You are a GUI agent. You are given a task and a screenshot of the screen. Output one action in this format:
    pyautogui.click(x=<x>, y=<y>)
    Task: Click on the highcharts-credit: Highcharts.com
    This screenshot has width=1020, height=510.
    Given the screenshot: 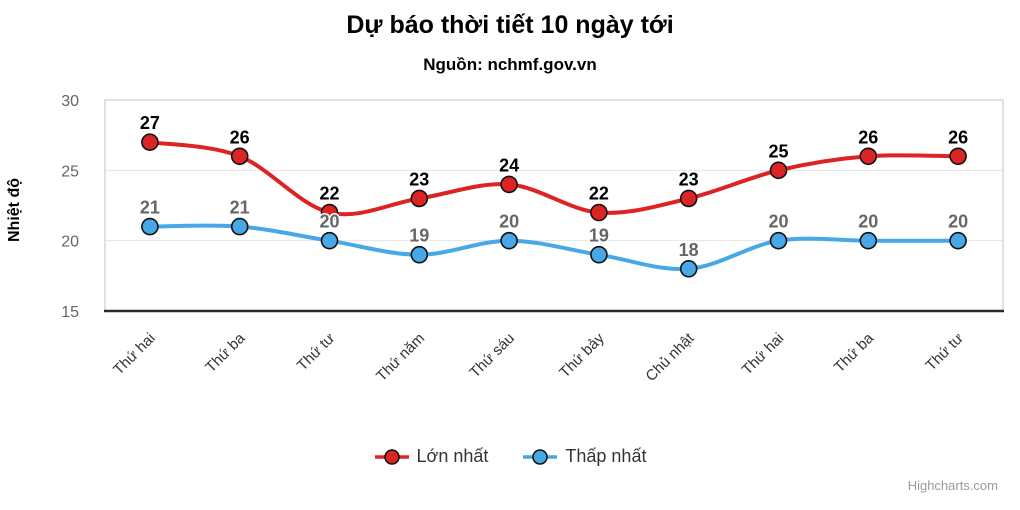 What is the action you would take?
    pyautogui.click(x=952, y=485)
    